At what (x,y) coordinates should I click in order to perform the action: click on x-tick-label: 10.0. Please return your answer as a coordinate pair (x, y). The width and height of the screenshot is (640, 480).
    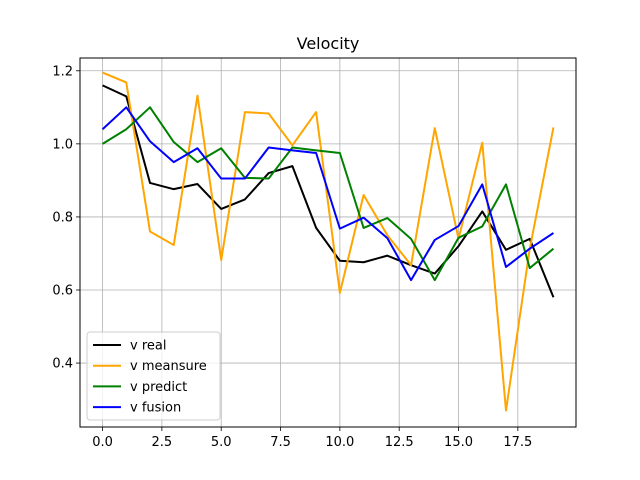
    Looking at the image, I should click on (339, 442).